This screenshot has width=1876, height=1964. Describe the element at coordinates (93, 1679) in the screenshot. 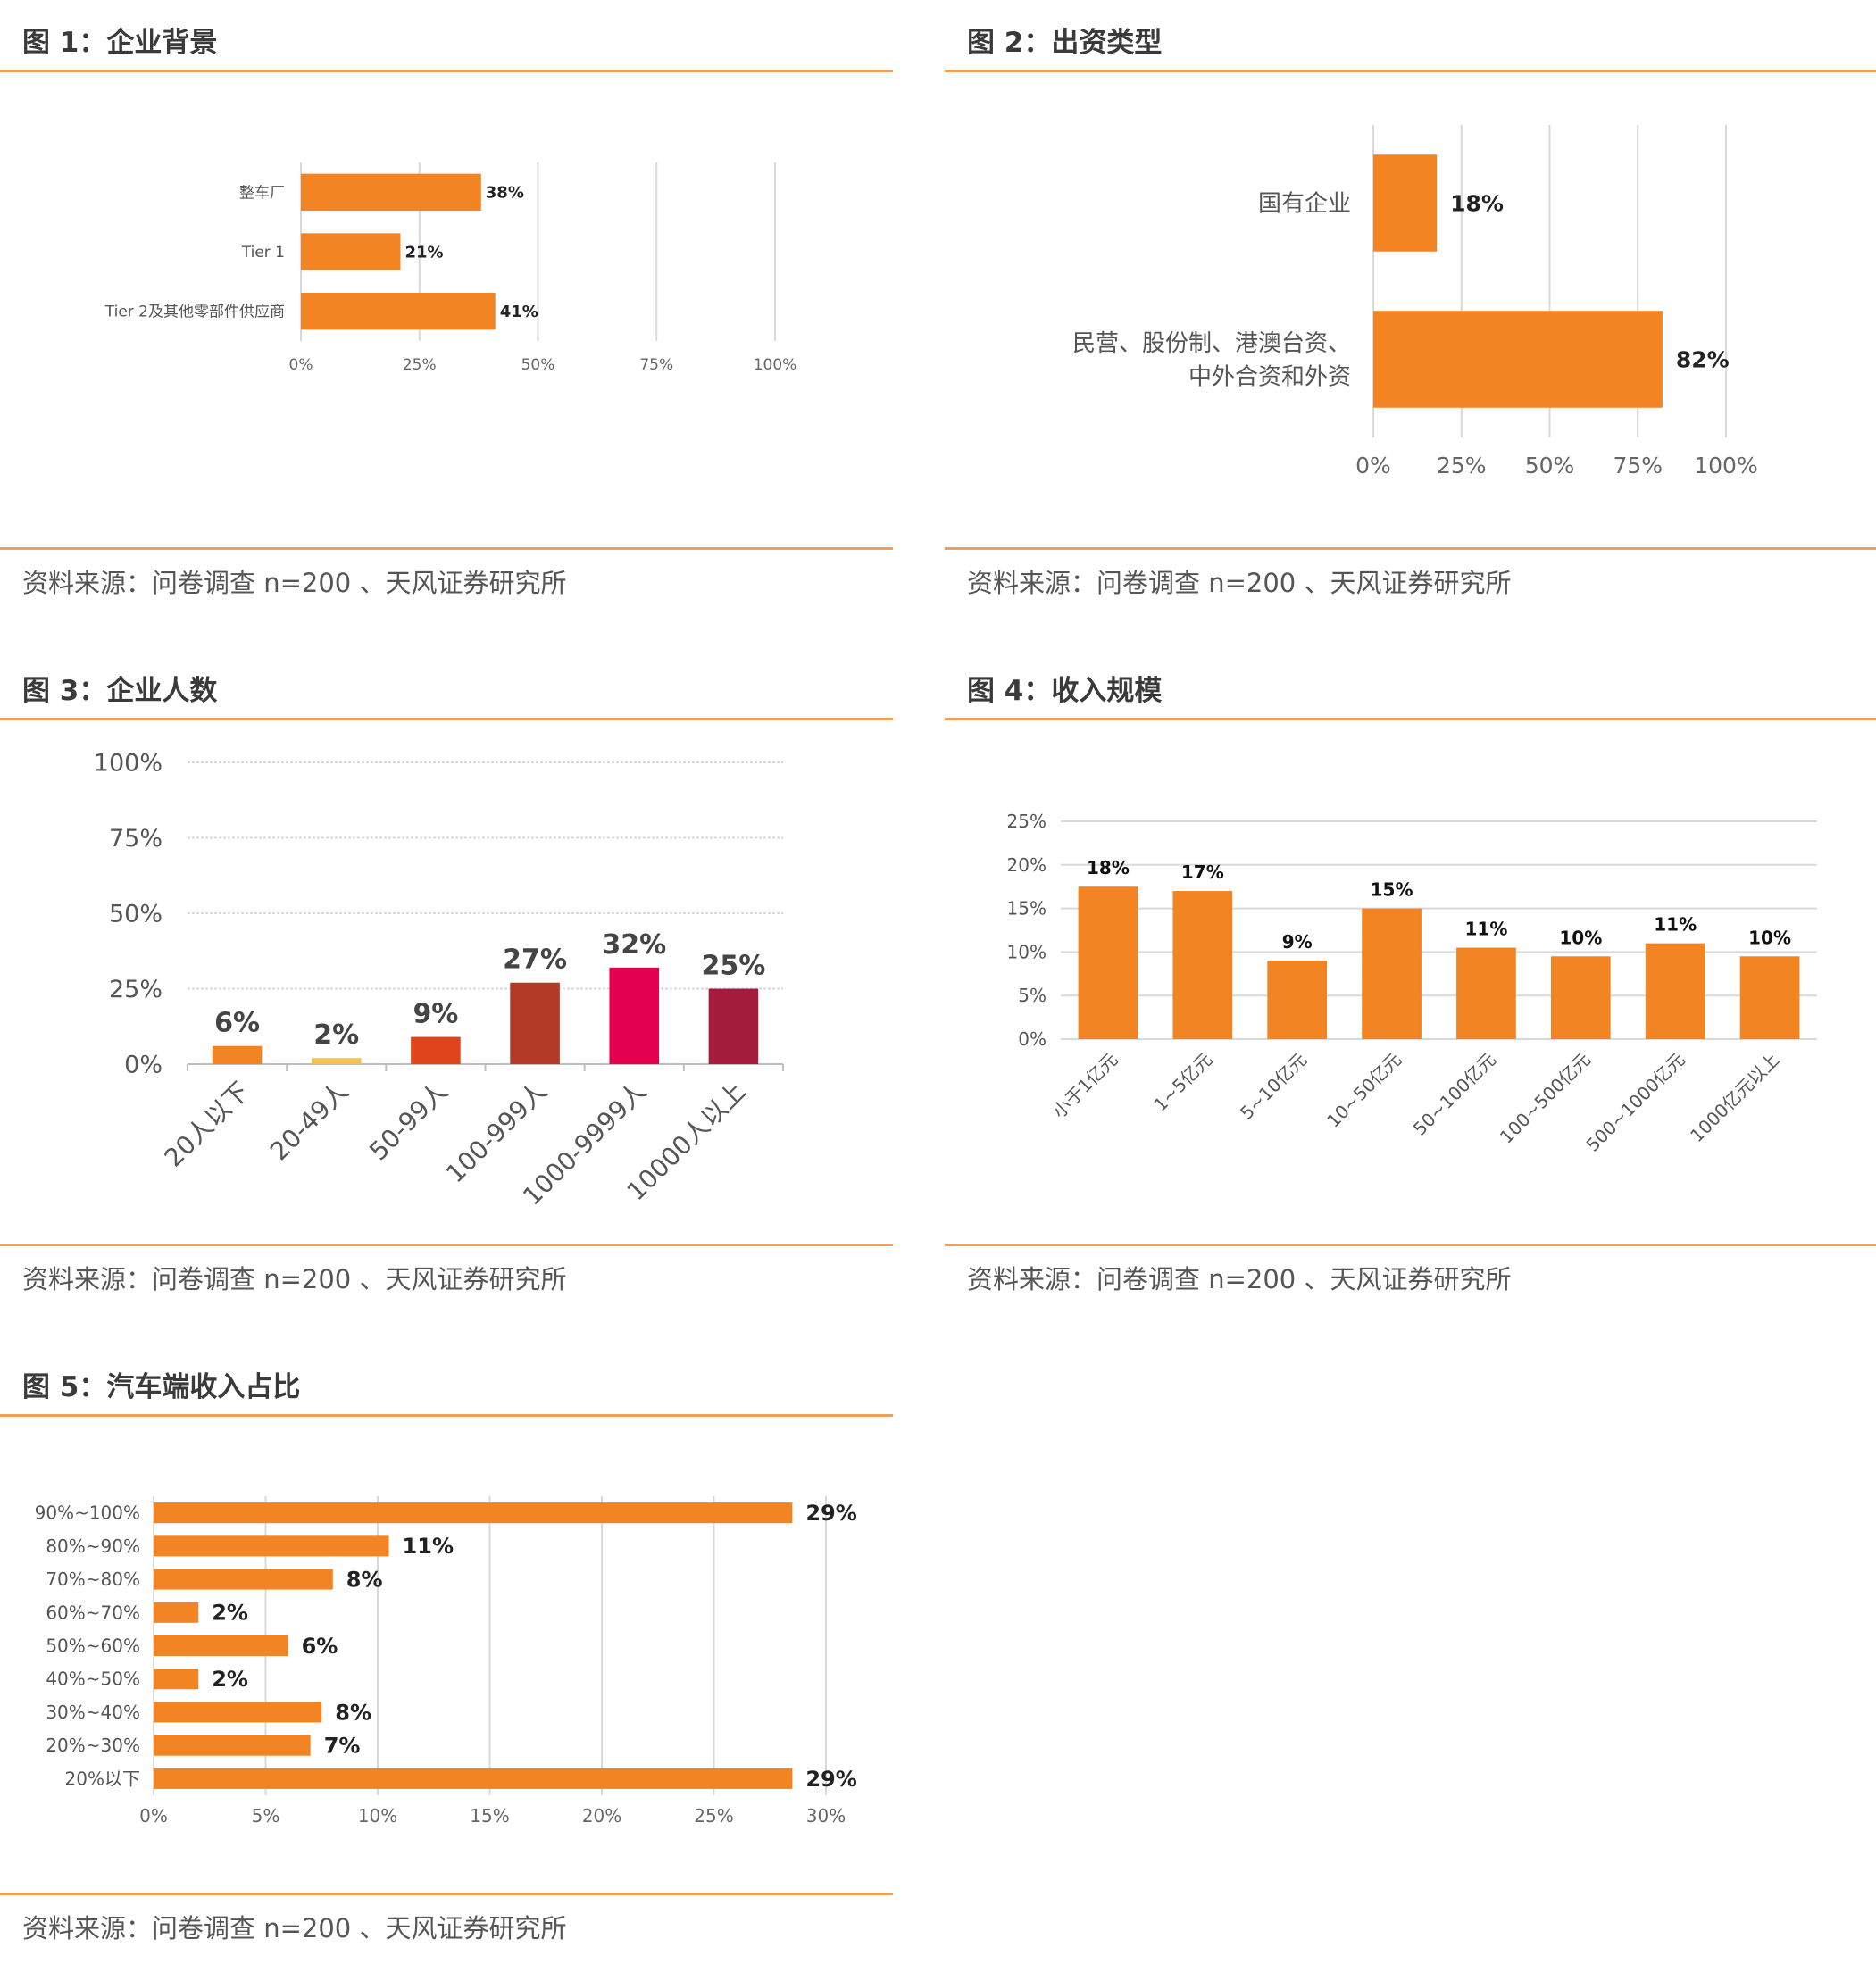

I see `category-label: 40%~50%` at that location.